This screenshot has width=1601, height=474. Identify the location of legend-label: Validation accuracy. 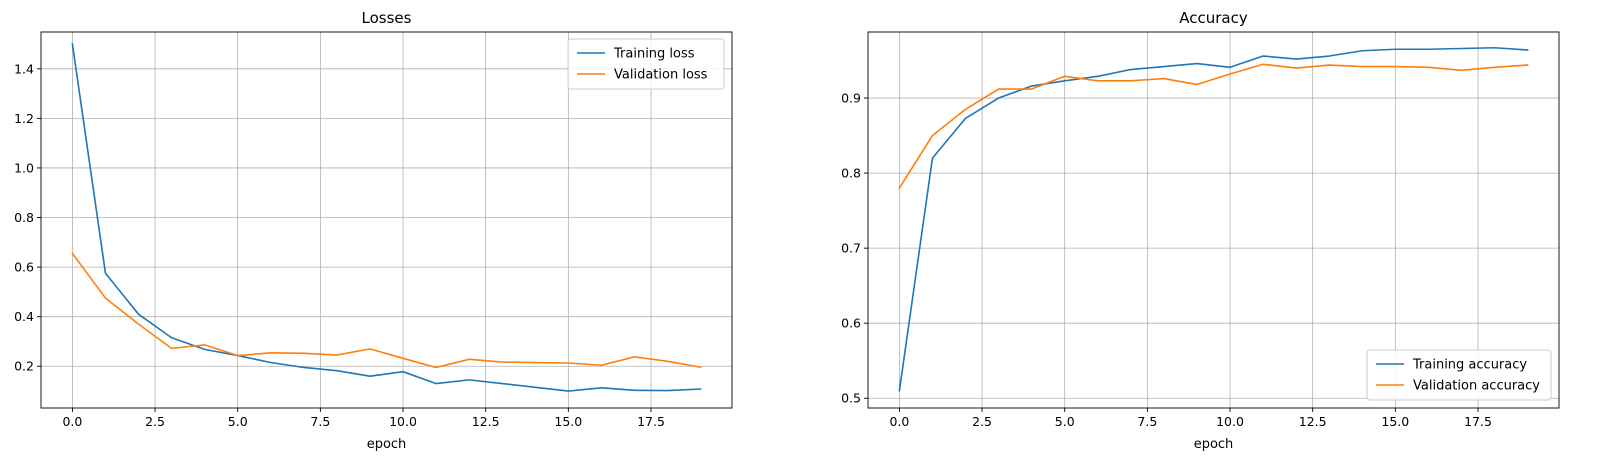
(1476, 386).